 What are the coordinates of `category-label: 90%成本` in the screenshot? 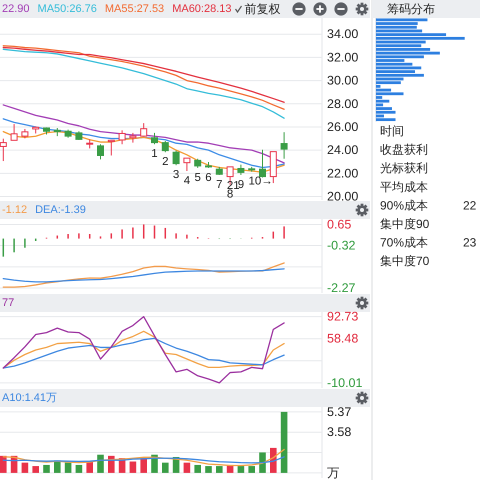 It's located at (404, 205).